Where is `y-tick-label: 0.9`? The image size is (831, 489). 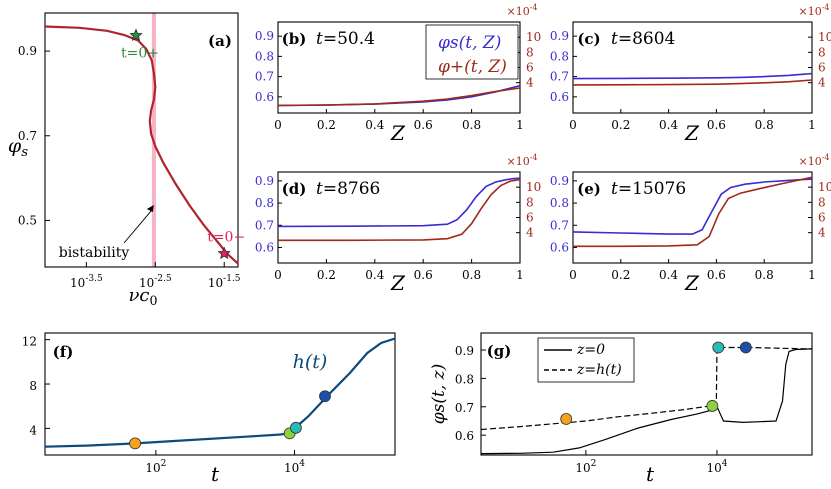 y-tick-label: 0.9 is located at coordinates (464, 351).